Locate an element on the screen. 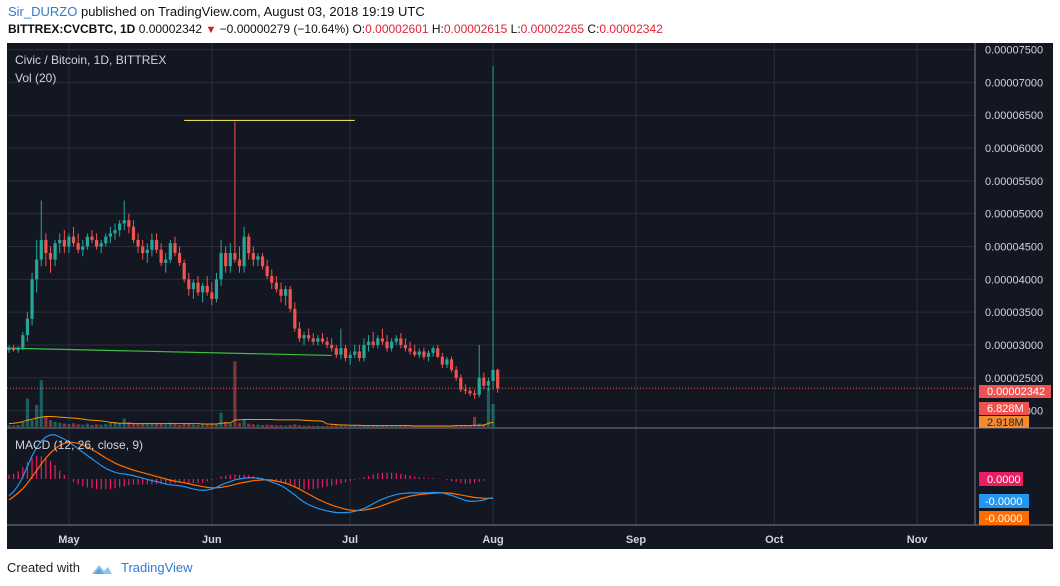 This screenshot has height=586, width=1060. signal-line-tag: -0.0000 is located at coordinates (1004, 518).